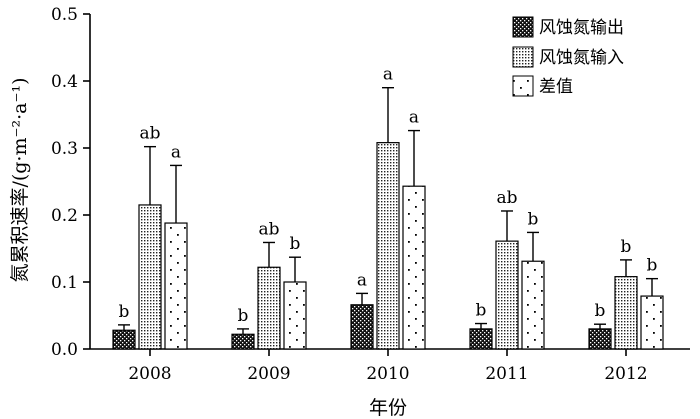 The width and height of the screenshot is (700, 419). Describe the element at coordinates (64, 149) in the screenshot. I see `y-tick-label: 0.3` at that location.